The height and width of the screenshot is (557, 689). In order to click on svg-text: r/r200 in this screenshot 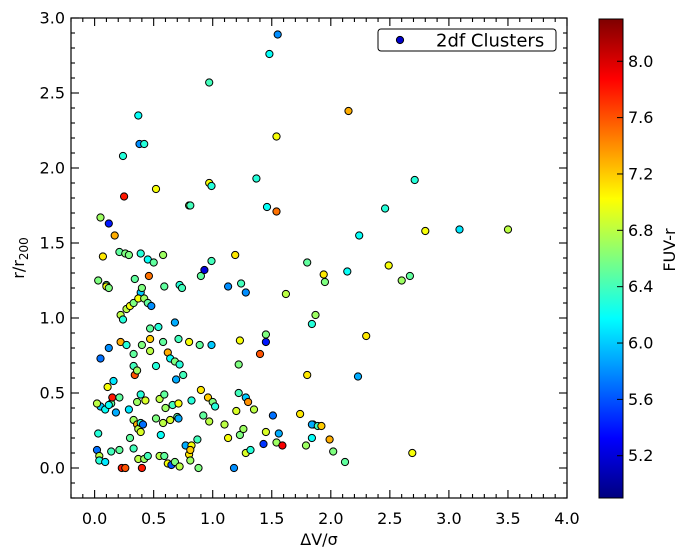, I will do `click(20, 257)`.